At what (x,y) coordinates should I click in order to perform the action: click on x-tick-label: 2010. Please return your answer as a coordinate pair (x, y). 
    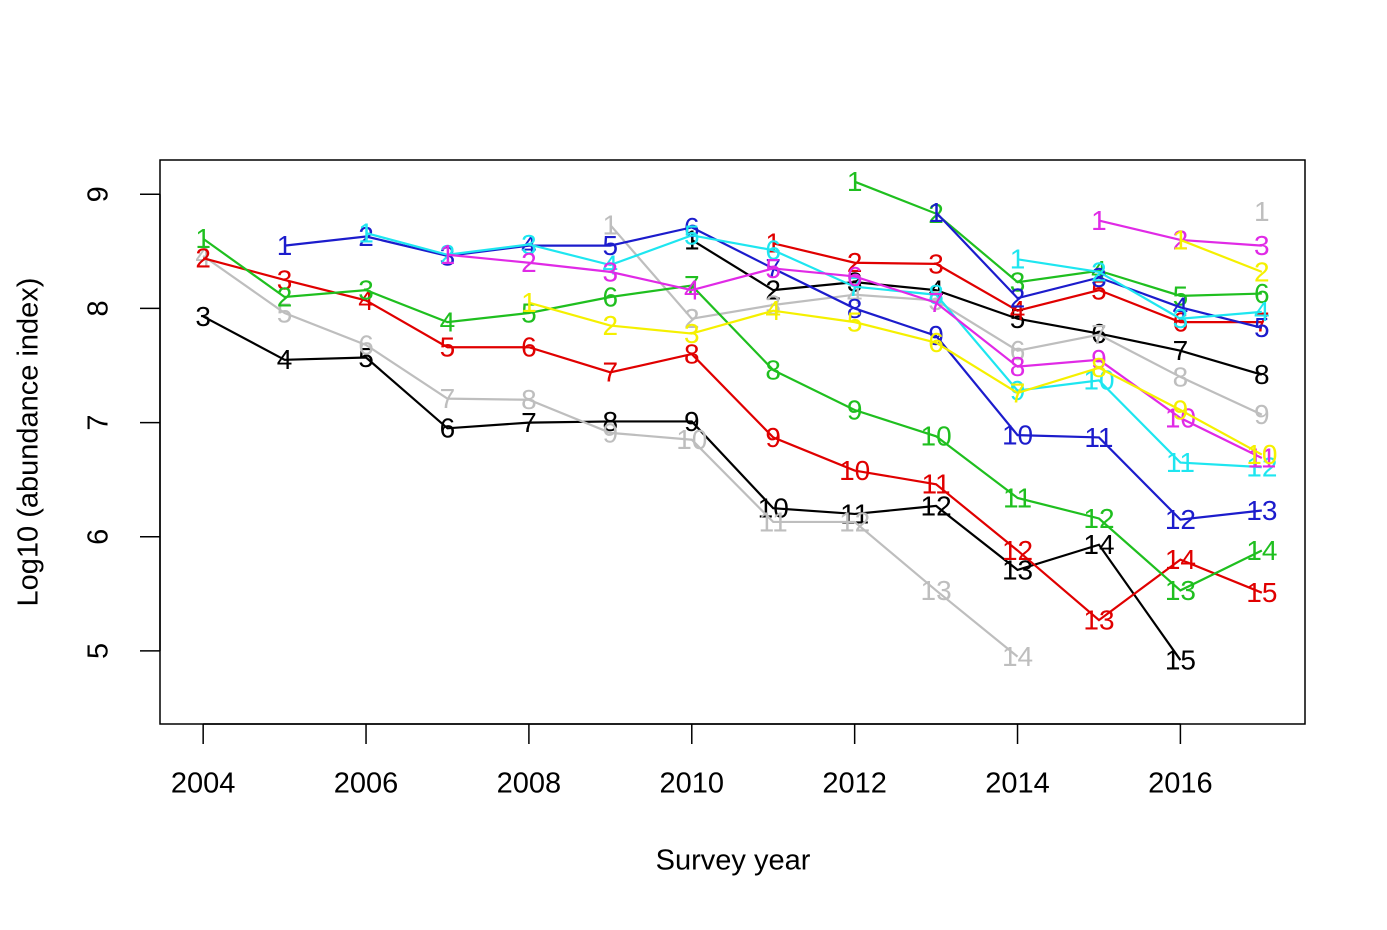
    Looking at the image, I should click on (692, 784).